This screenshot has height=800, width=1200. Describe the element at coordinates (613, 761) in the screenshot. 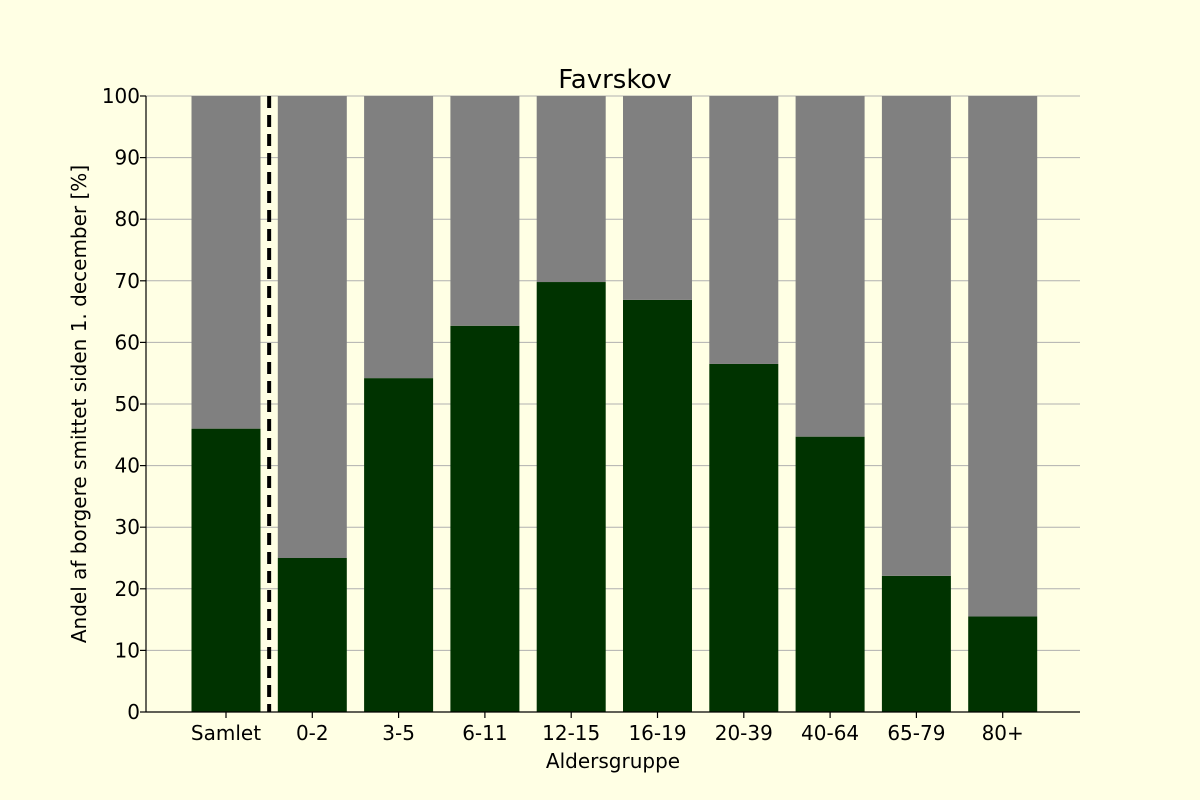

I see `x-axis-title: Aldersgruppe` at that location.